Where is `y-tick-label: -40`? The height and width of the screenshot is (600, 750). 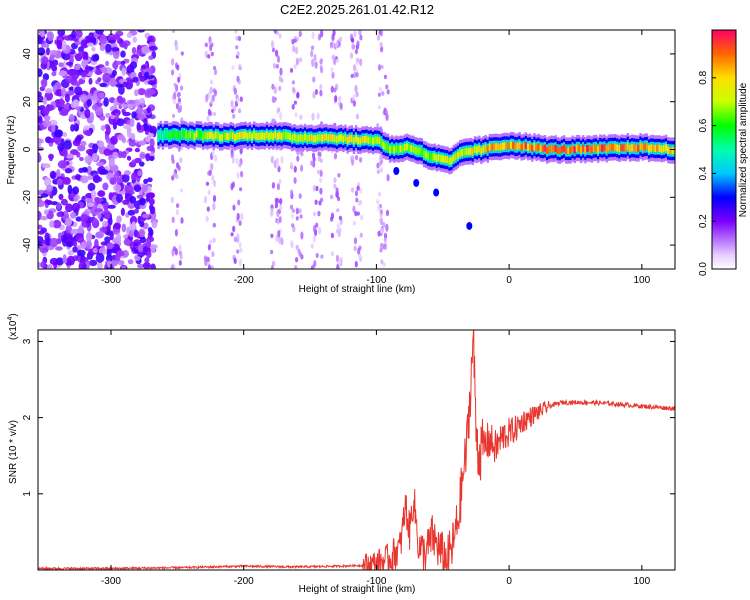
y-tick-label: -40 is located at coordinates (27, 244).